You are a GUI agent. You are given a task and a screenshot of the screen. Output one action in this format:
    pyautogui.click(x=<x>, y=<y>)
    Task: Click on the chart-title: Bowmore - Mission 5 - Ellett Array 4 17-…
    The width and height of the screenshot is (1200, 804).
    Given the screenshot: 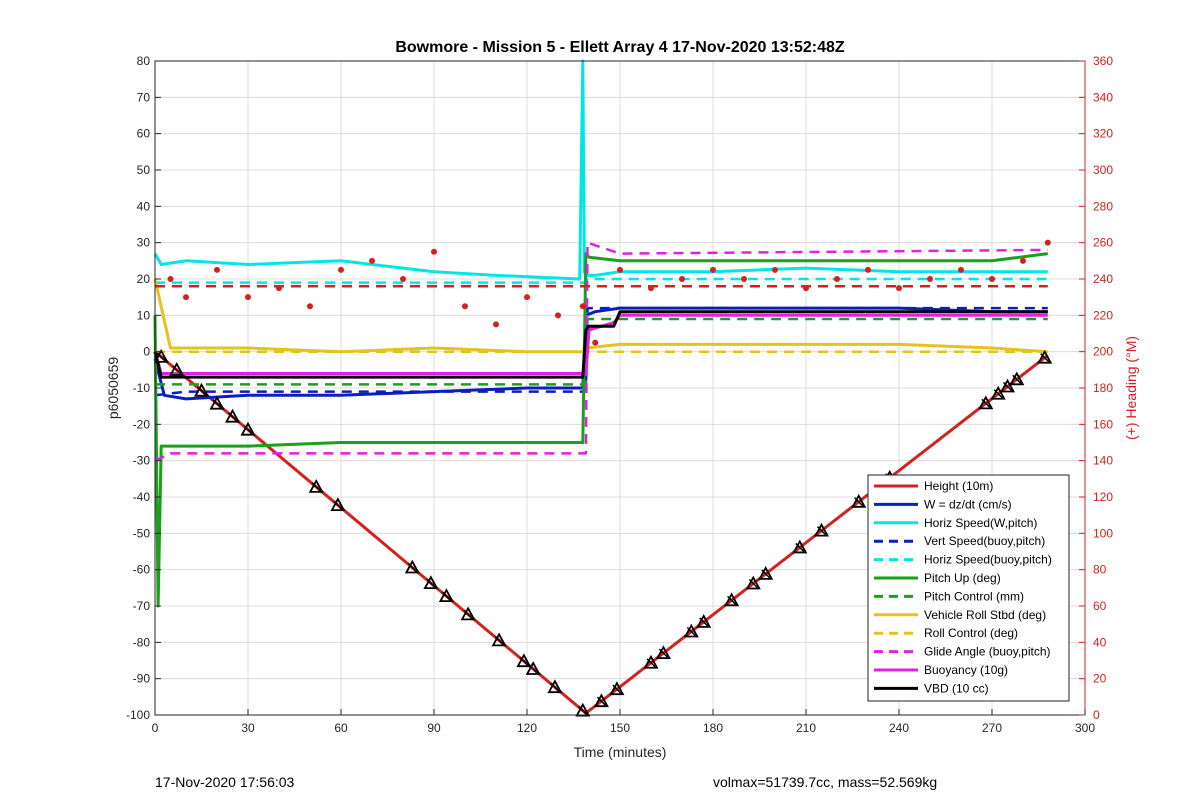 What is the action you would take?
    pyautogui.click(x=620, y=47)
    